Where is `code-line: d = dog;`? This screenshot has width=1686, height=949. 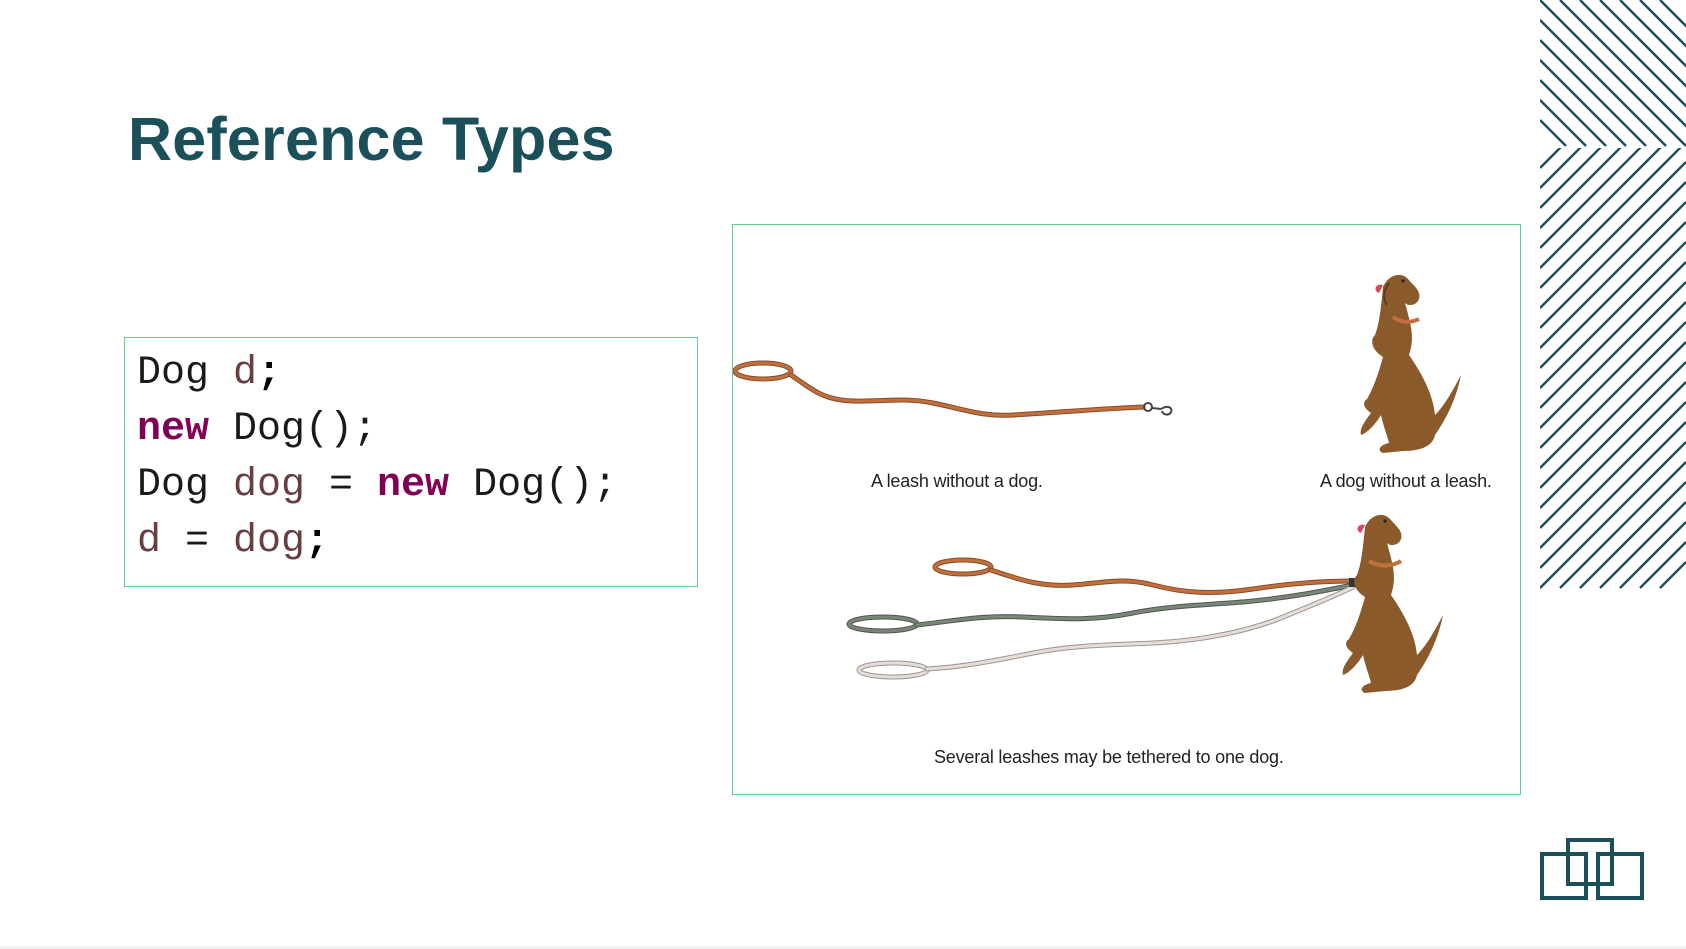
code-line: d = dog; is located at coordinates (417, 542).